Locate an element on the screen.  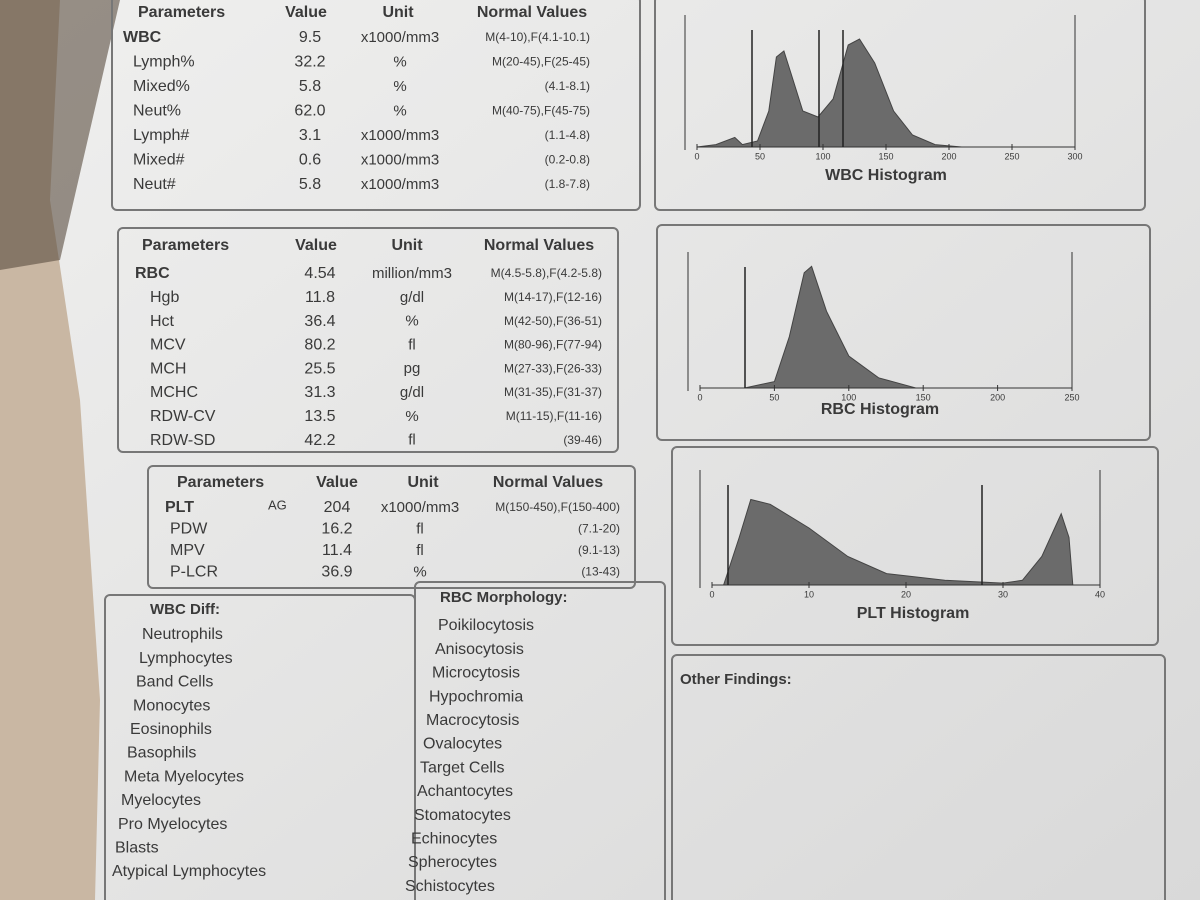
histogram-title: WBC Histogram is located at coordinates (886, 175).